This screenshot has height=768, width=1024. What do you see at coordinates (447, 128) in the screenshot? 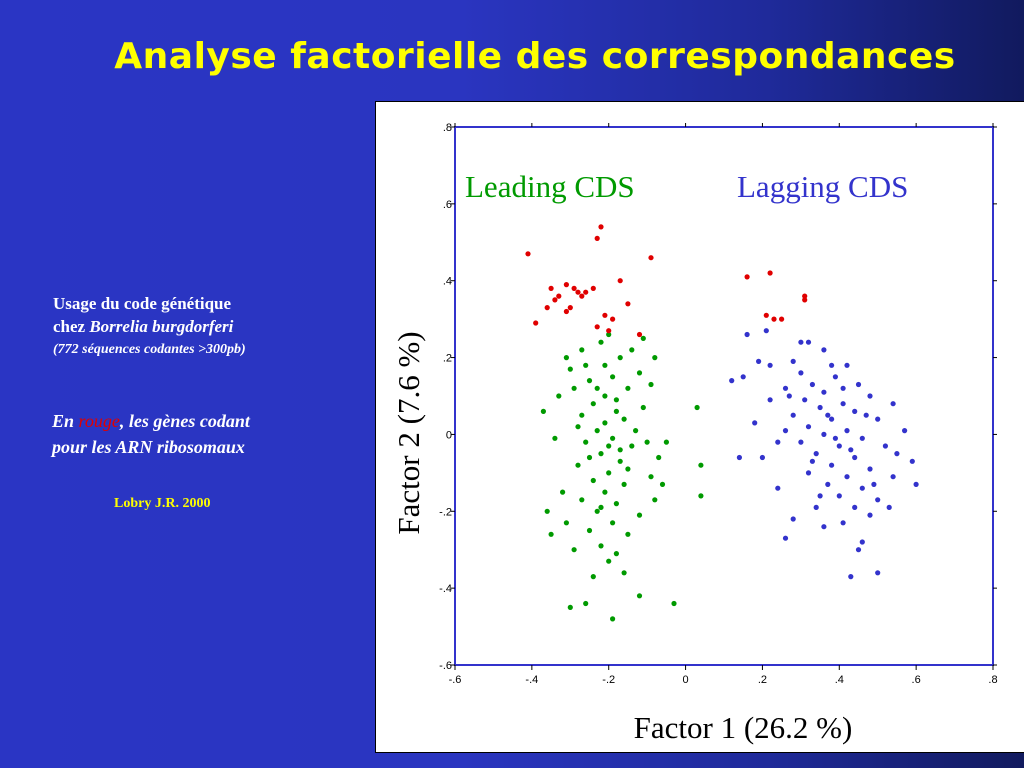
I see `y-tick-label: .8` at bounding box center [447, 128].